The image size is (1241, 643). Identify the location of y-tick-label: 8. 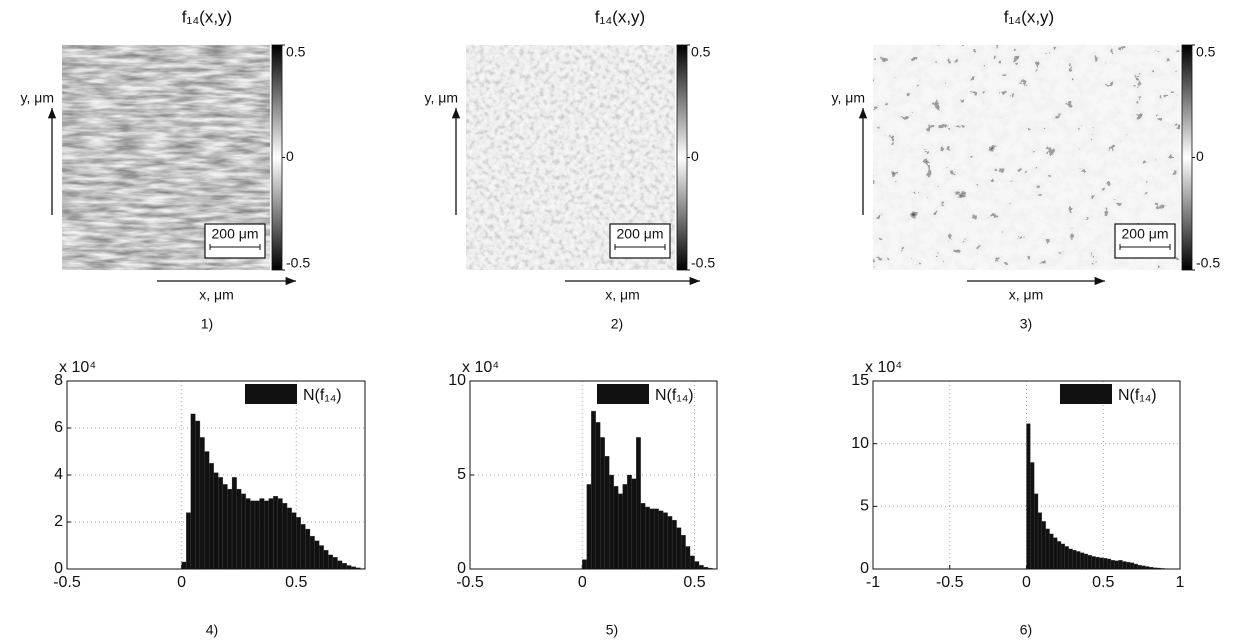
(58, 380).